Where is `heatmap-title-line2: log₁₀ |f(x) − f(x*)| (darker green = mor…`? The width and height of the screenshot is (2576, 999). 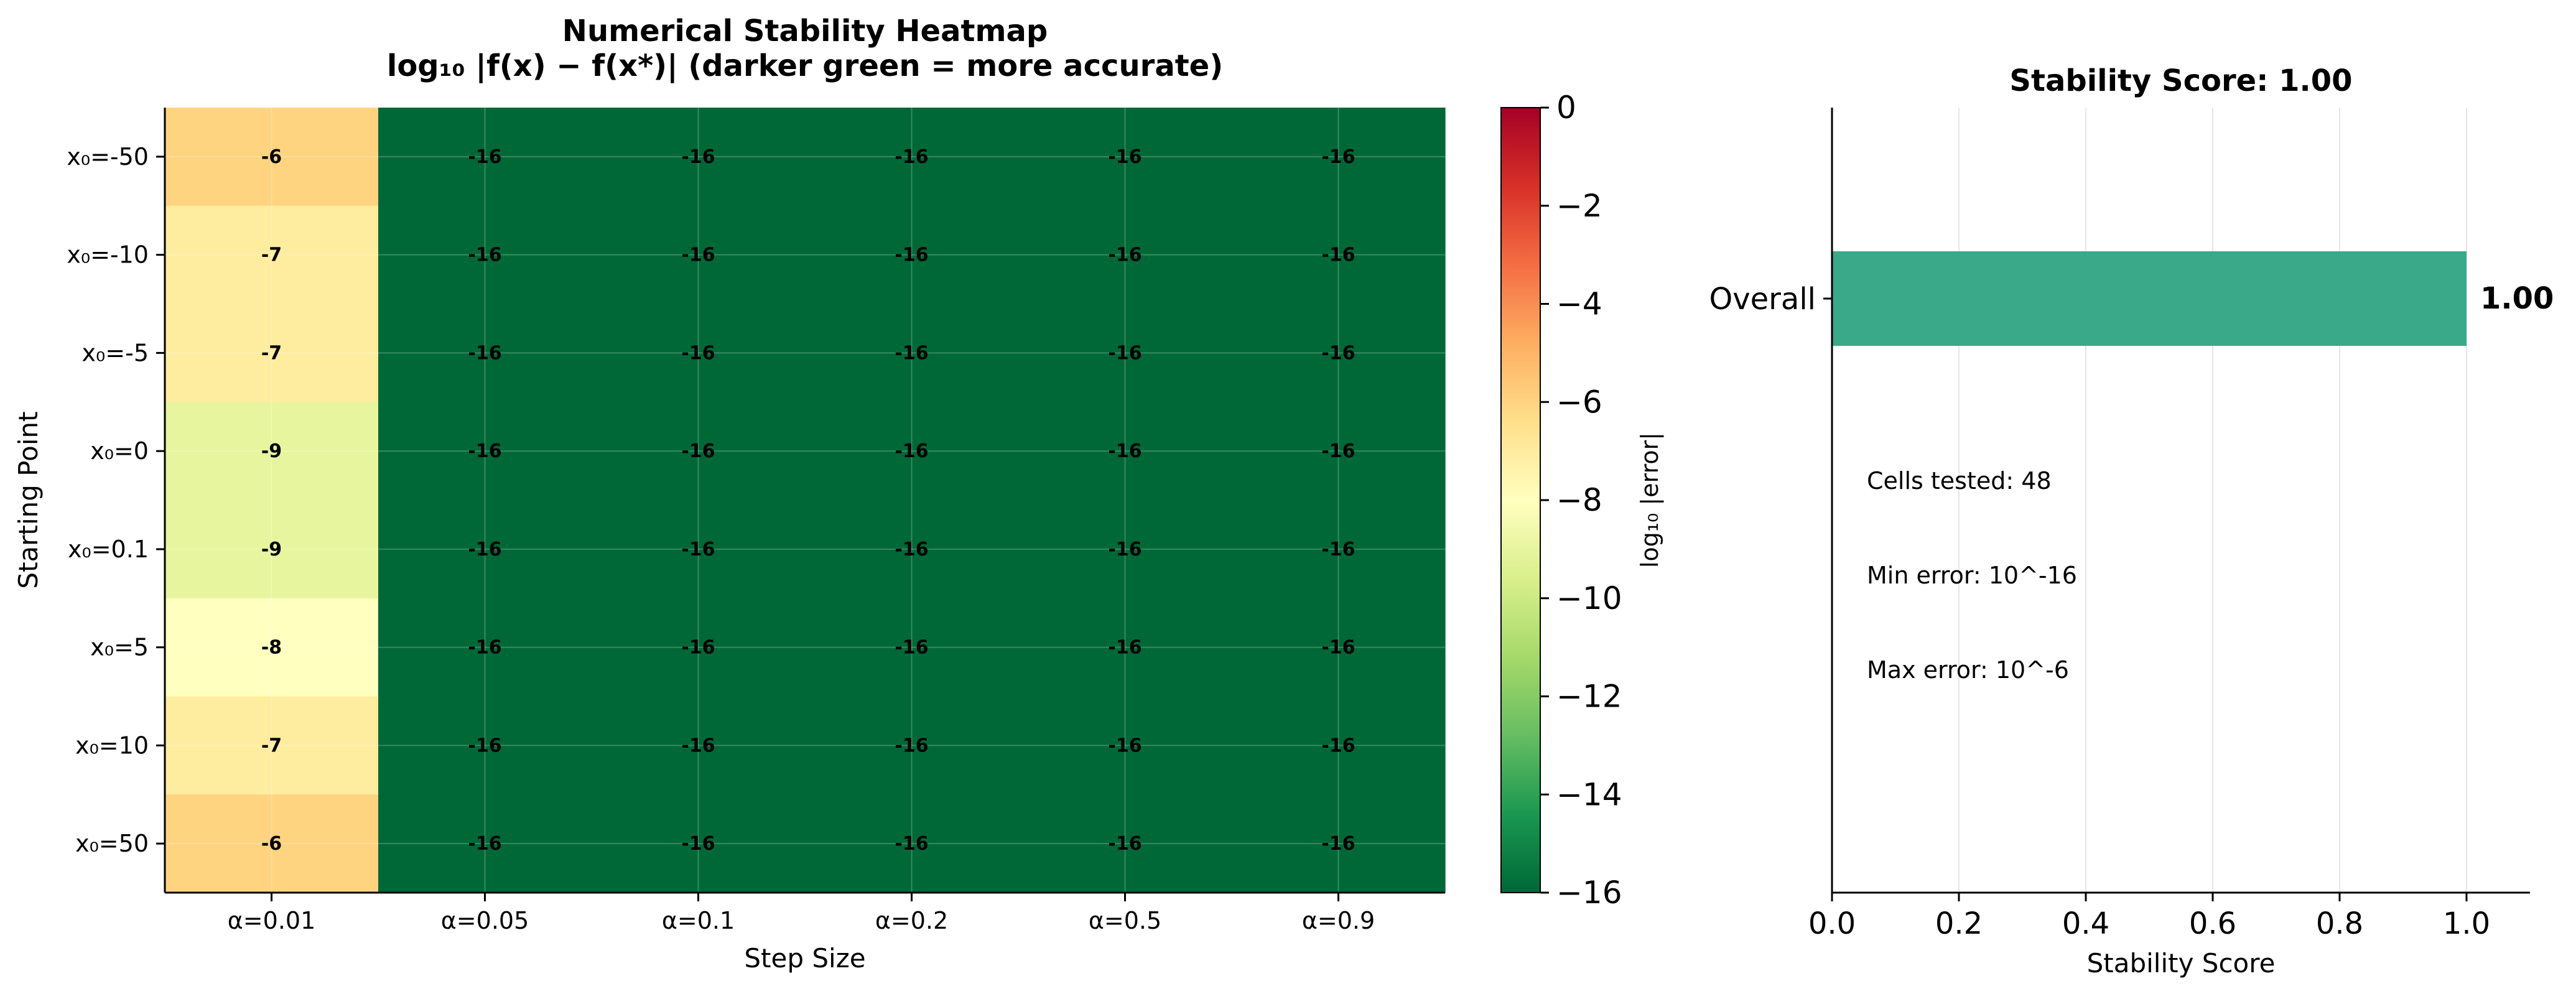
heatmap-title-line2: log₁₀ |f(x) − f(x*)| (darker green = mor… is located at coordinates (805, 66).